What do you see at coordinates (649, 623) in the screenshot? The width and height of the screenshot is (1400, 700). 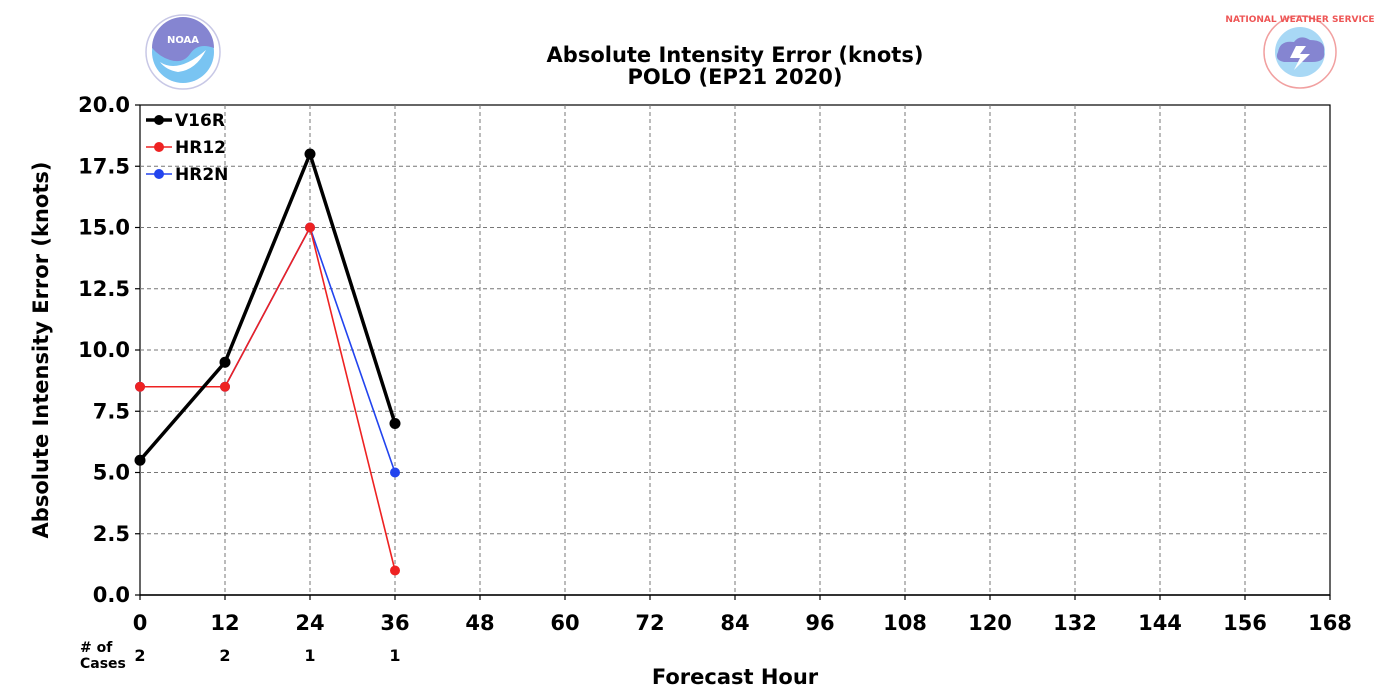 I see `x-tick-label: 72` at bounding box center [649, 623].